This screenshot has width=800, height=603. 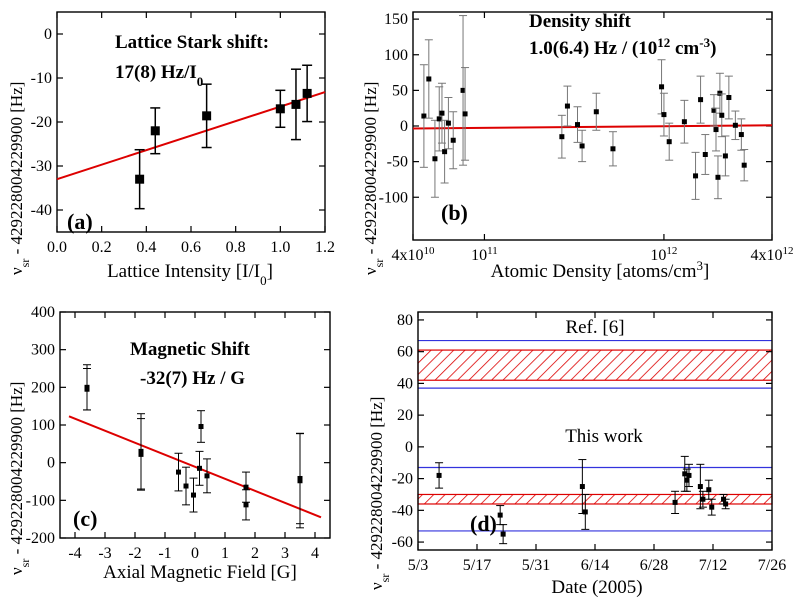 I want to click on x-tick-label: 5/17, so click(x=477, y=565).